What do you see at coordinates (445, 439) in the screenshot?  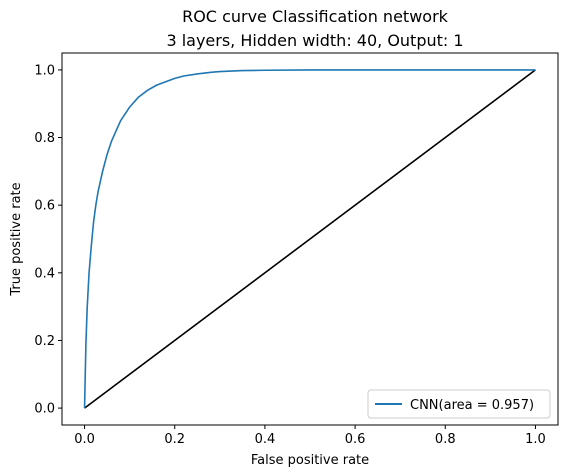 I see `x-tick-label: 0.8` at bounding box center [445, 439].